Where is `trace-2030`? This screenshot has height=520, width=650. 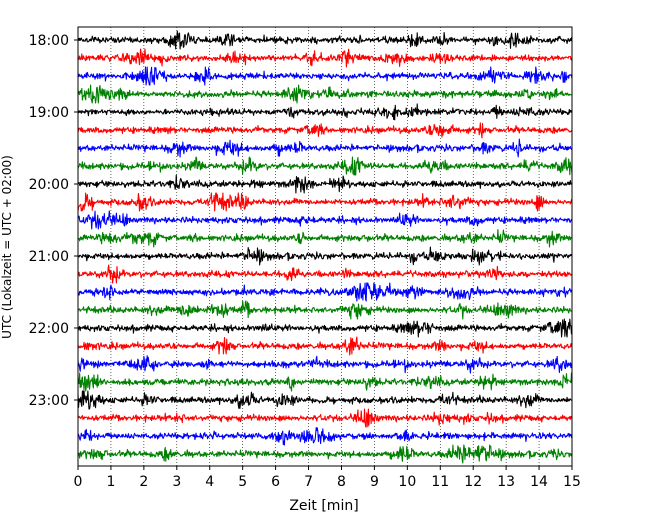
trace-2030 is located at coordinates (325, 220).